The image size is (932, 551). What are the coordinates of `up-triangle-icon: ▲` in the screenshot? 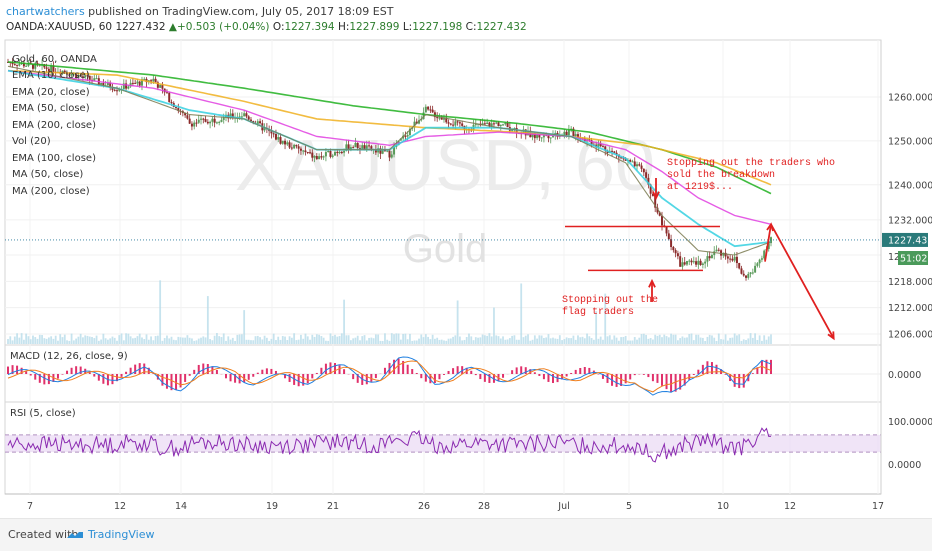 It's located at (173, 27).